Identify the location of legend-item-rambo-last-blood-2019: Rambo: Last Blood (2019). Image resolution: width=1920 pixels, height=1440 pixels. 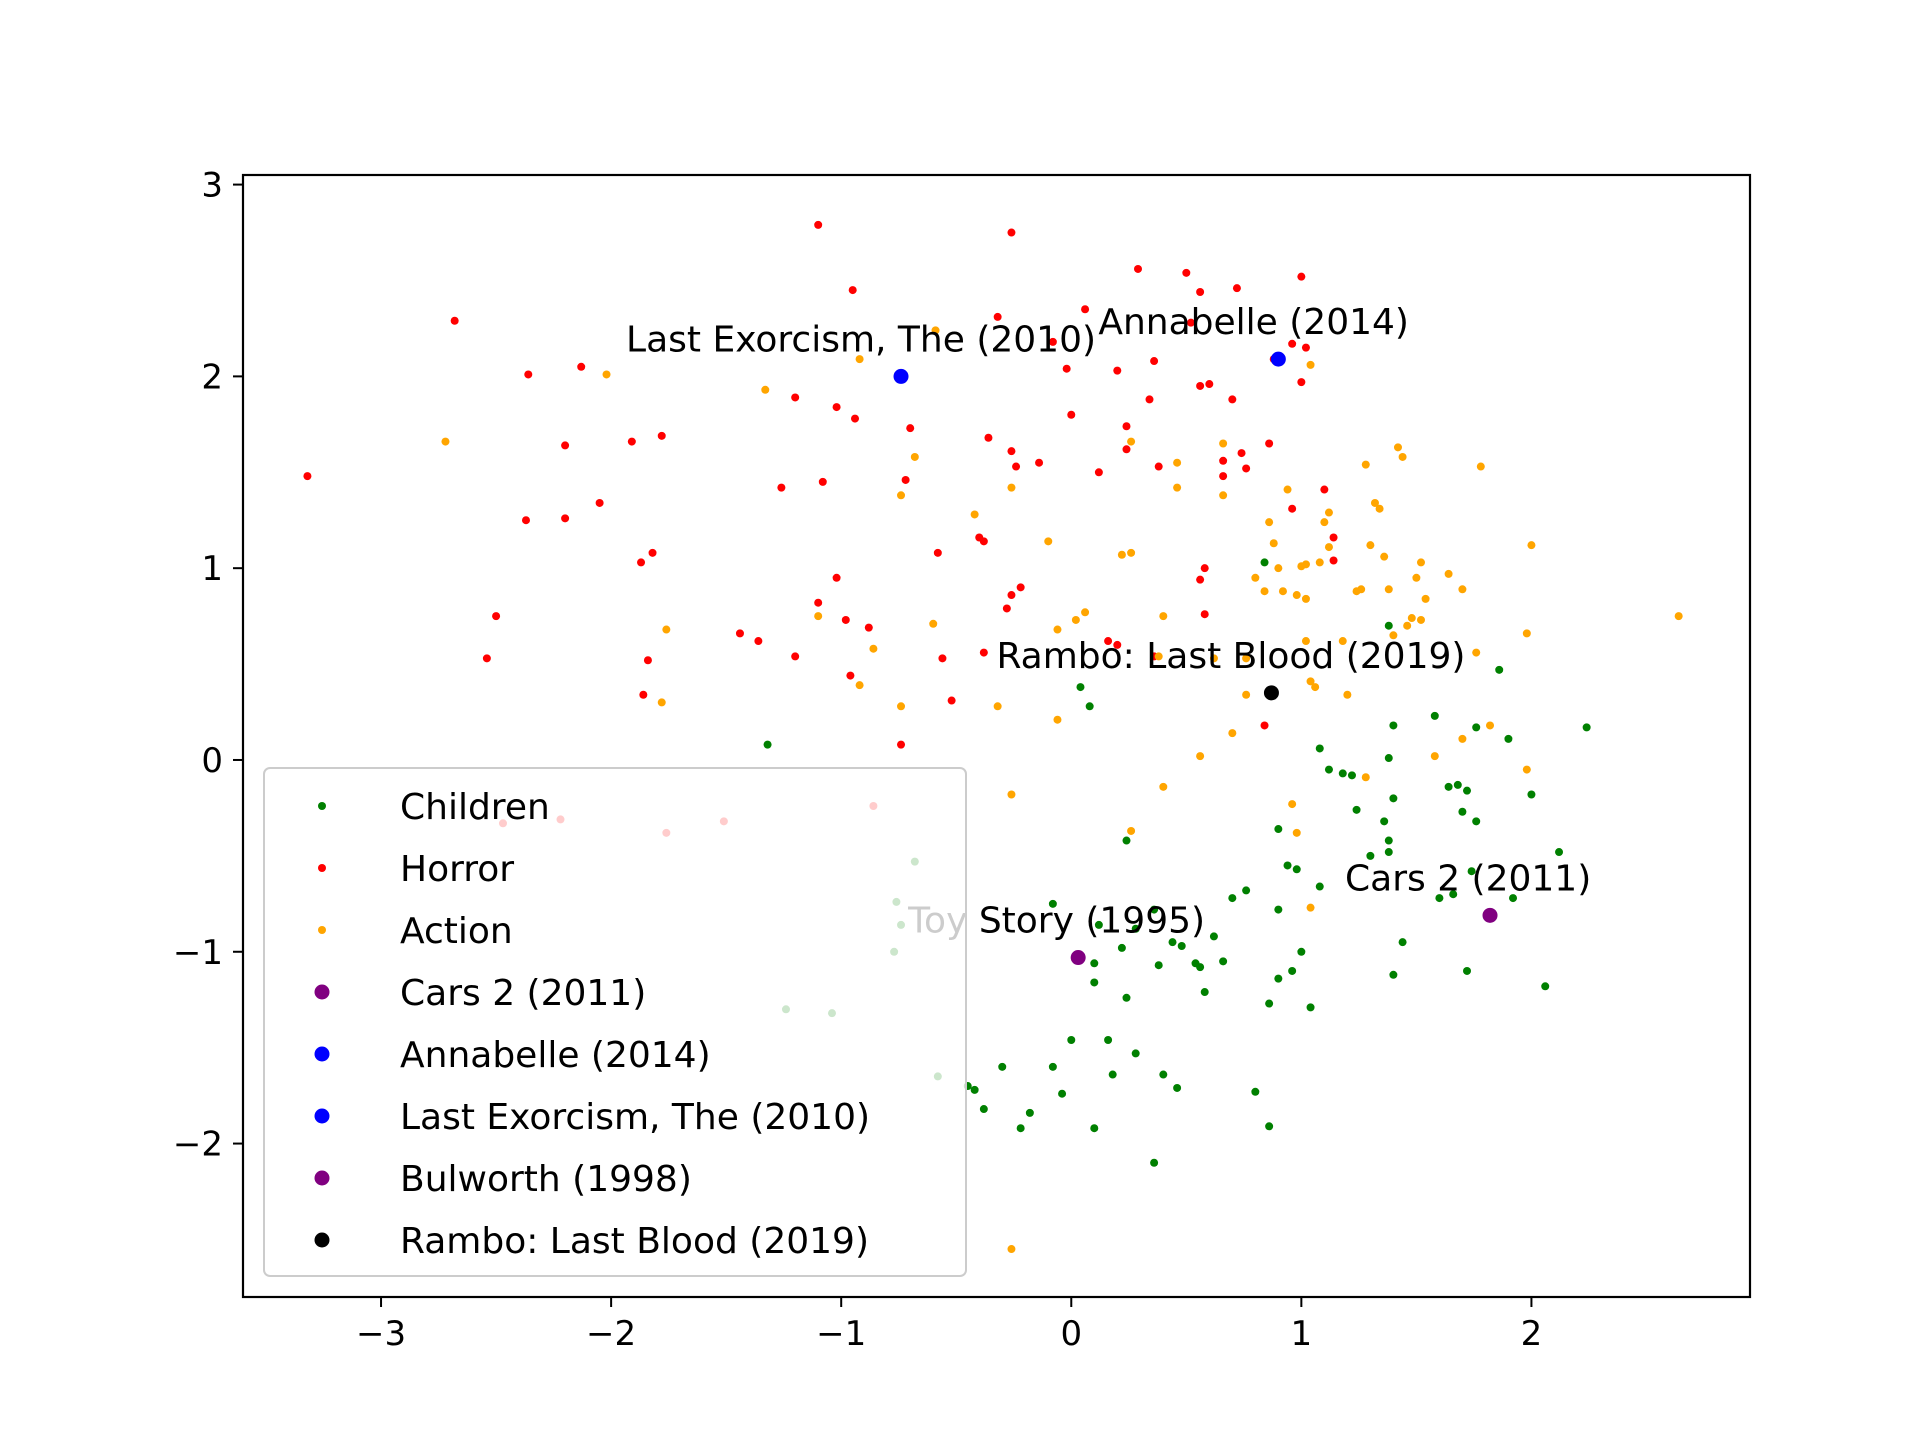
(591, 1241).